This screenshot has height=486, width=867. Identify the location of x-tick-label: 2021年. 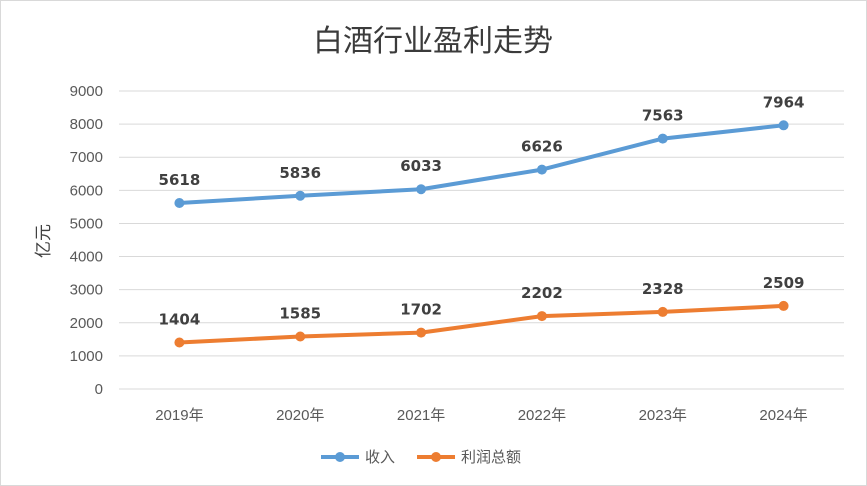
(421, 415).